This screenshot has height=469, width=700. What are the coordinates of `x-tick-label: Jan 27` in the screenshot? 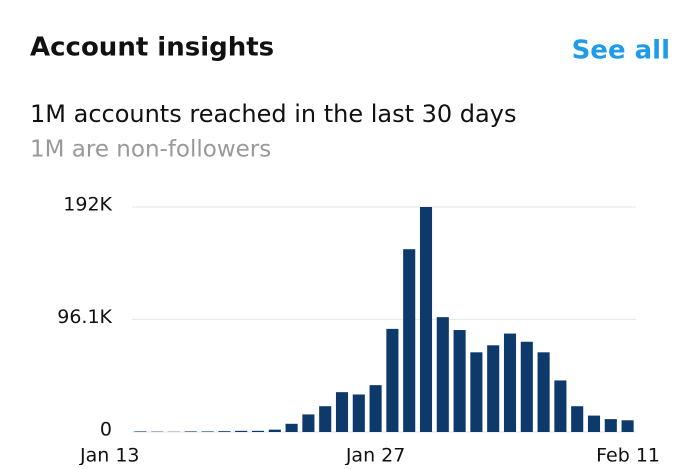 It's located at (375, 455).